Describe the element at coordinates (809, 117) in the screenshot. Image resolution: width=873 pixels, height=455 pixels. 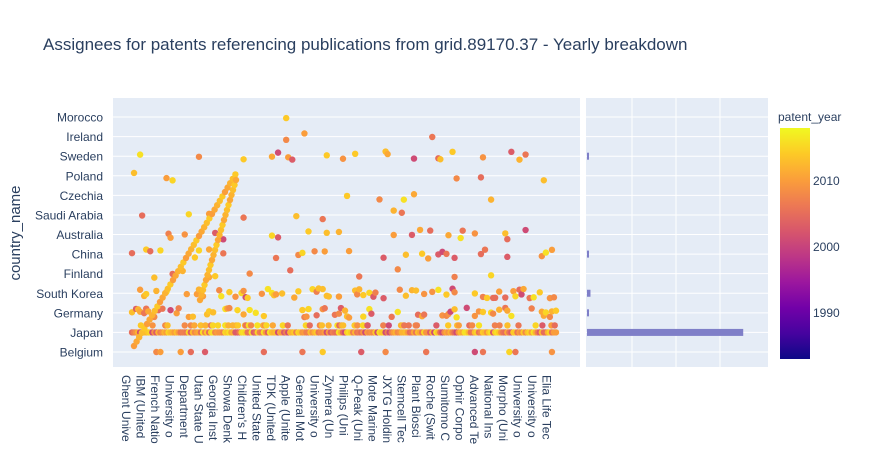
I see `colorbar-title: patent_year` at that location.